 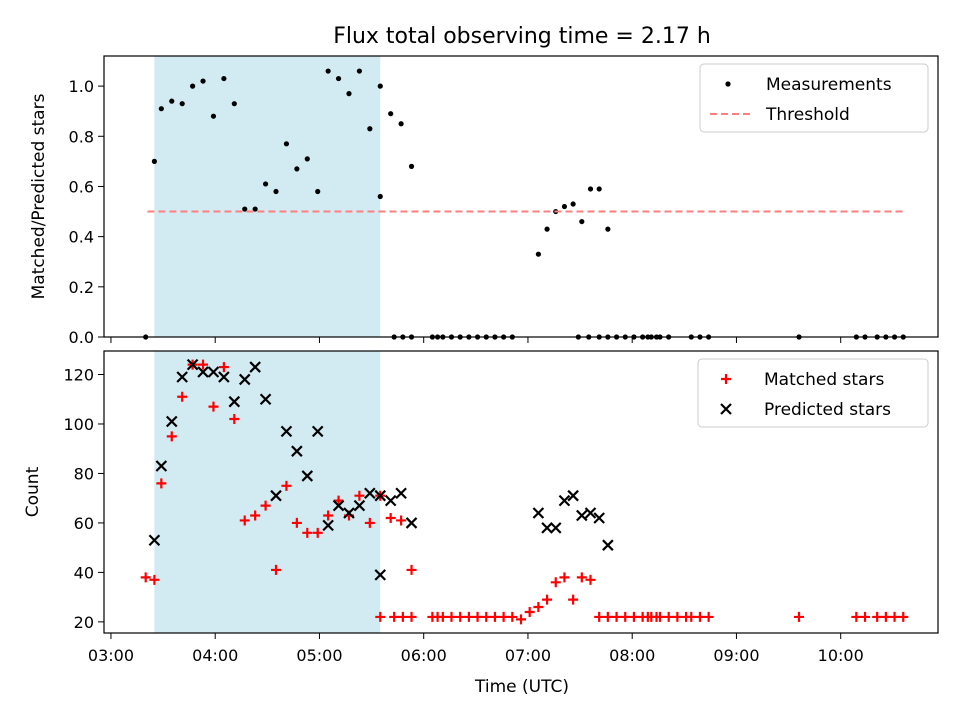 What do you see at coordinates (84, 572) in the screenshot?
I see `y-tick-label: 40` at bounding box center [84, 572].